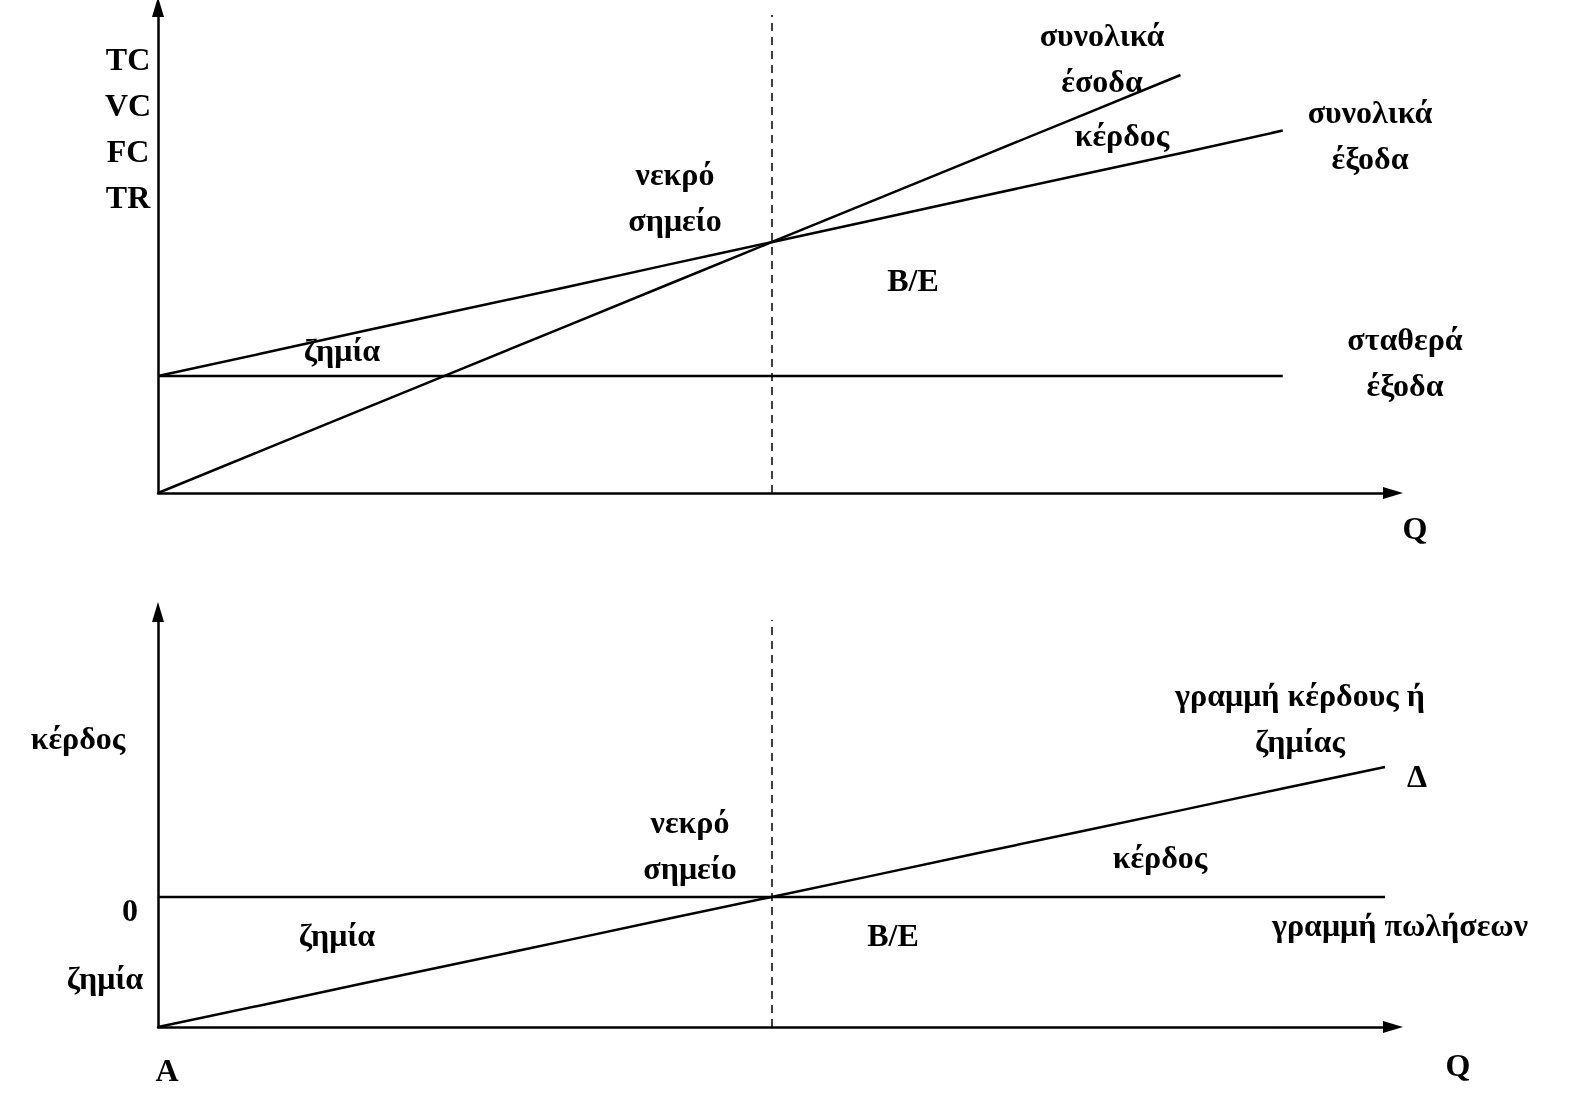  What do you see at coordinates (128, 128) in the screenshot?
I see `y-axis-title: TC VC FC TR` at bounding box center [128, 128].